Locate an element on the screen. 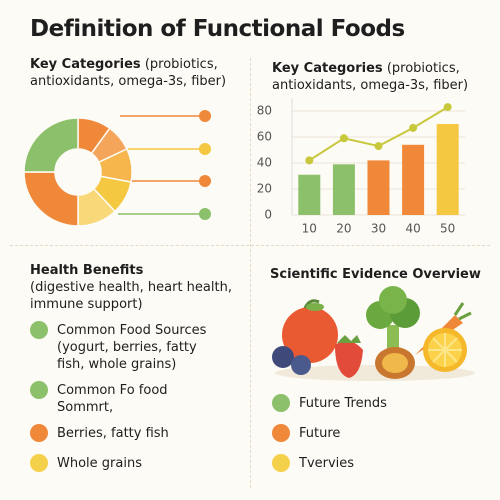  legend-label: Tvervies is located at coordinates (327, 463).